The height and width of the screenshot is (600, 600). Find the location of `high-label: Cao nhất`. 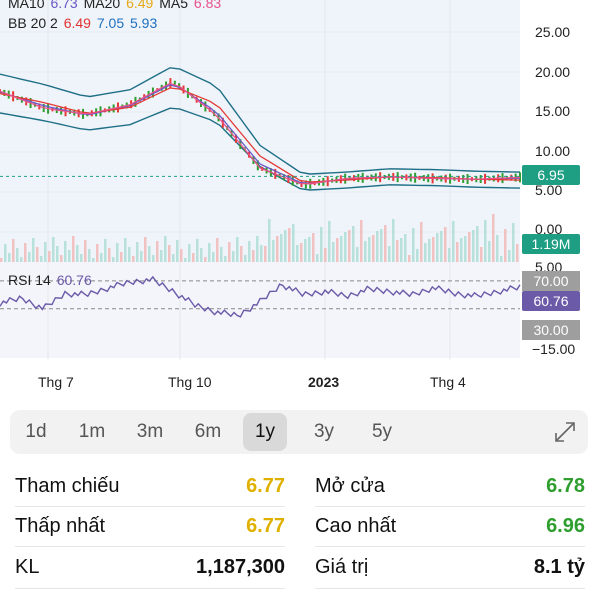

high-label: Cao nhất is located at coordinates (356, 526).